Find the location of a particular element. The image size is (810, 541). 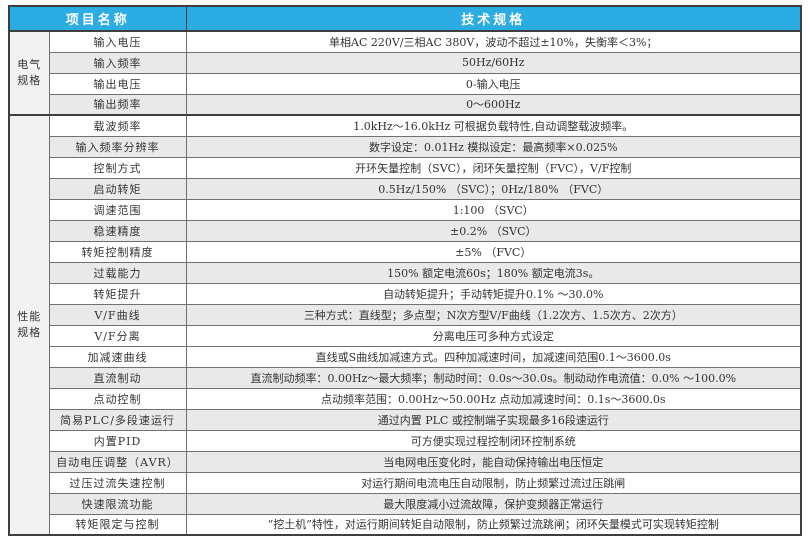

spec-row: 转矩提升 自动转矩提升；手动转矩提升0.1% ～30.0% is located at coordinates (405, 293).